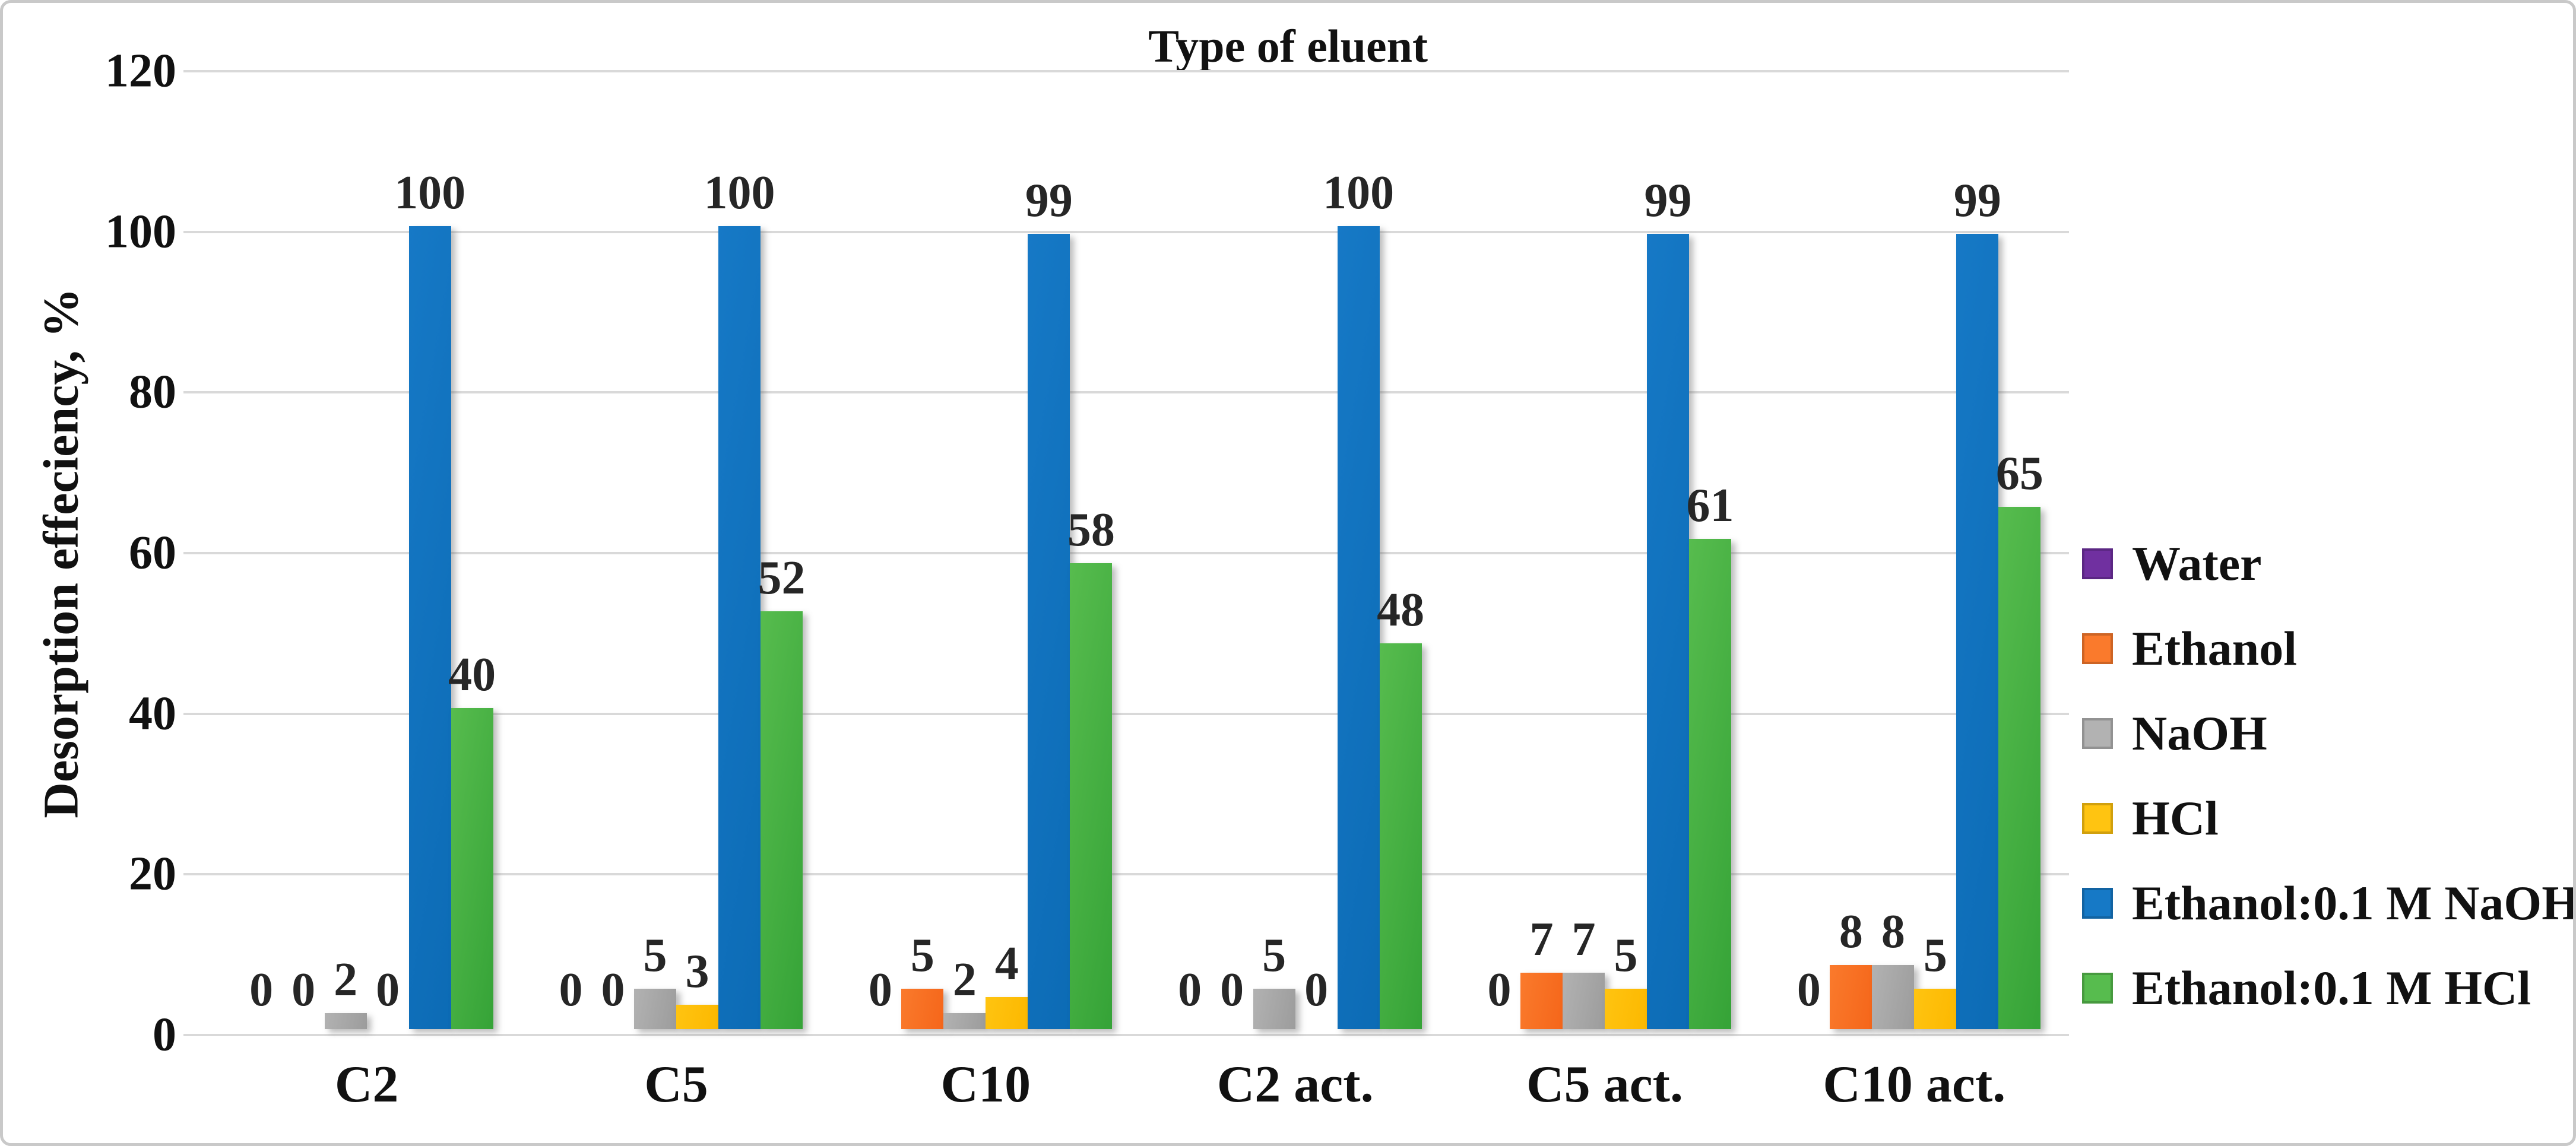 Image resolution: width=2576 pixels, height=1146 pixels. What do you see at coordinates (140, 232) in the screenshot?
I see `y-tick-label: 100` at bounding box center [140, 232].